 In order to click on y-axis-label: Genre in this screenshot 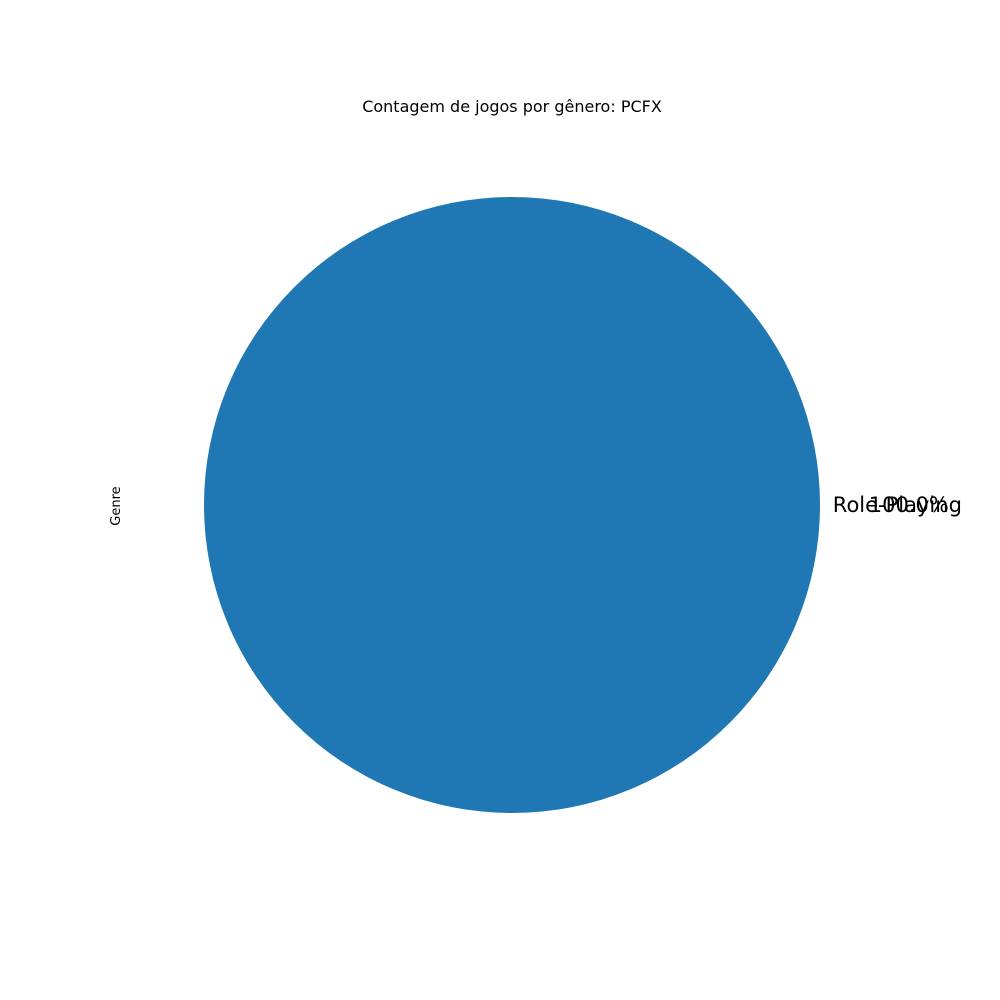, I will do `click(116, 505)`.